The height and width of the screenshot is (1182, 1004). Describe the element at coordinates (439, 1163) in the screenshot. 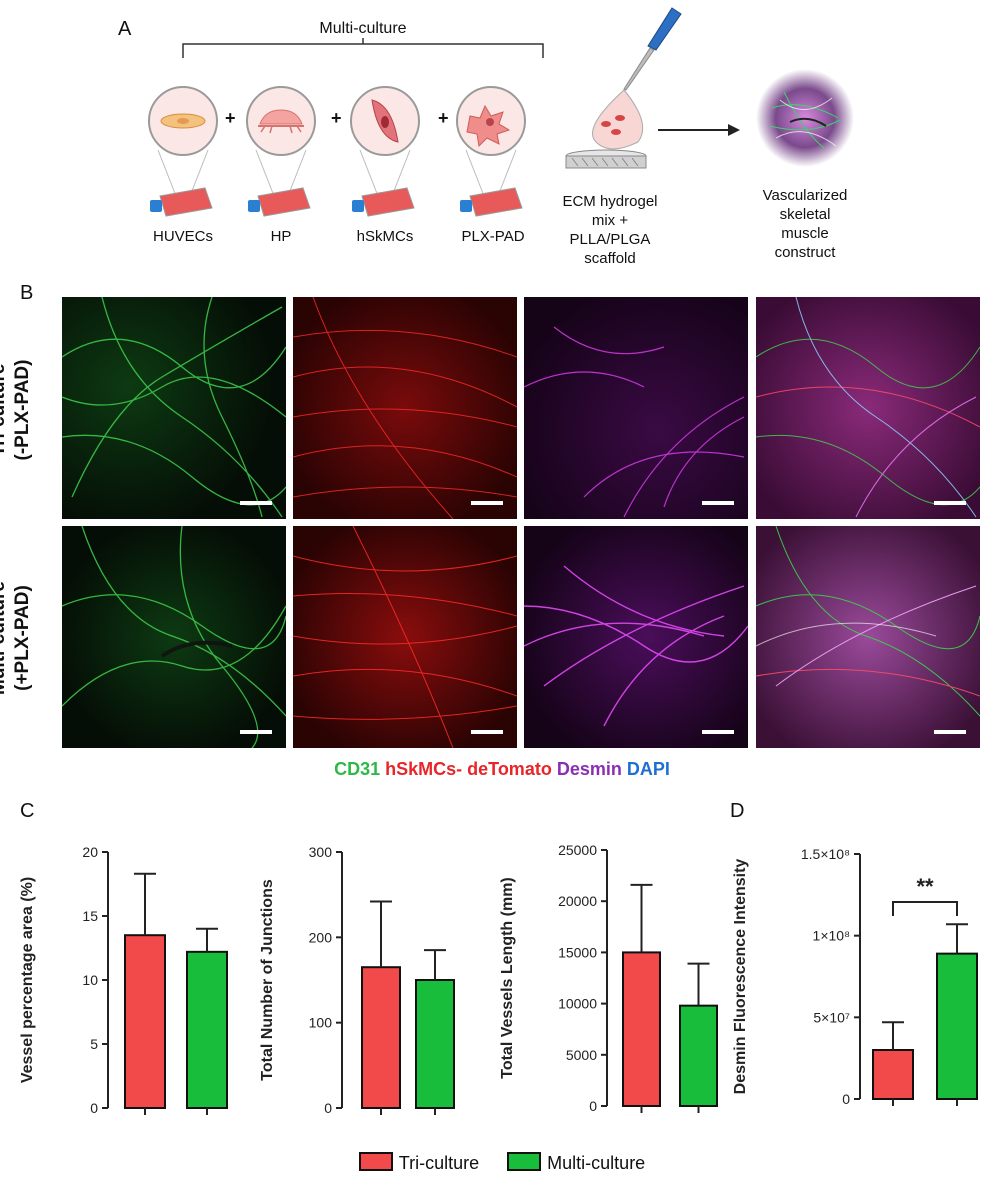

I see `legend-label-tri: Tri-culture` at that location.